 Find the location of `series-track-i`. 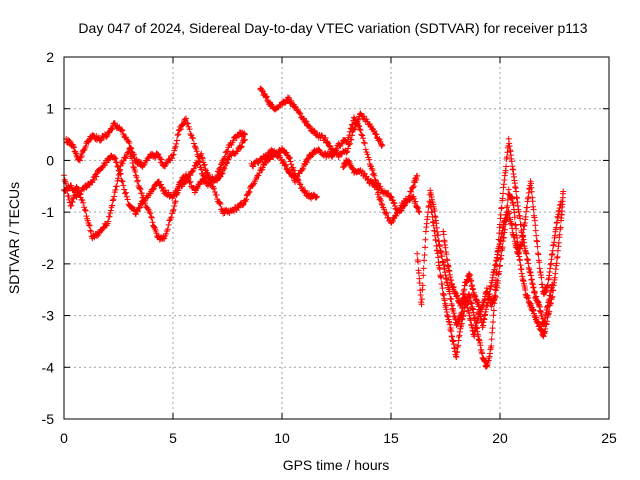

series-track-i is located at coordinates (502, 254).